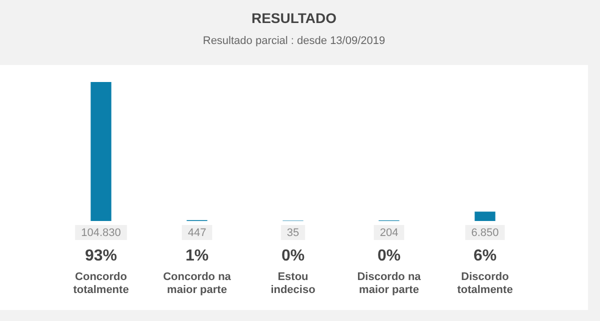 The height and width of the screenshot is (321, 600). What do you see at coordinates (294, 18) in the screenshot?
I see `chart-title: RESULTADO` at bounding box center [294, 18].